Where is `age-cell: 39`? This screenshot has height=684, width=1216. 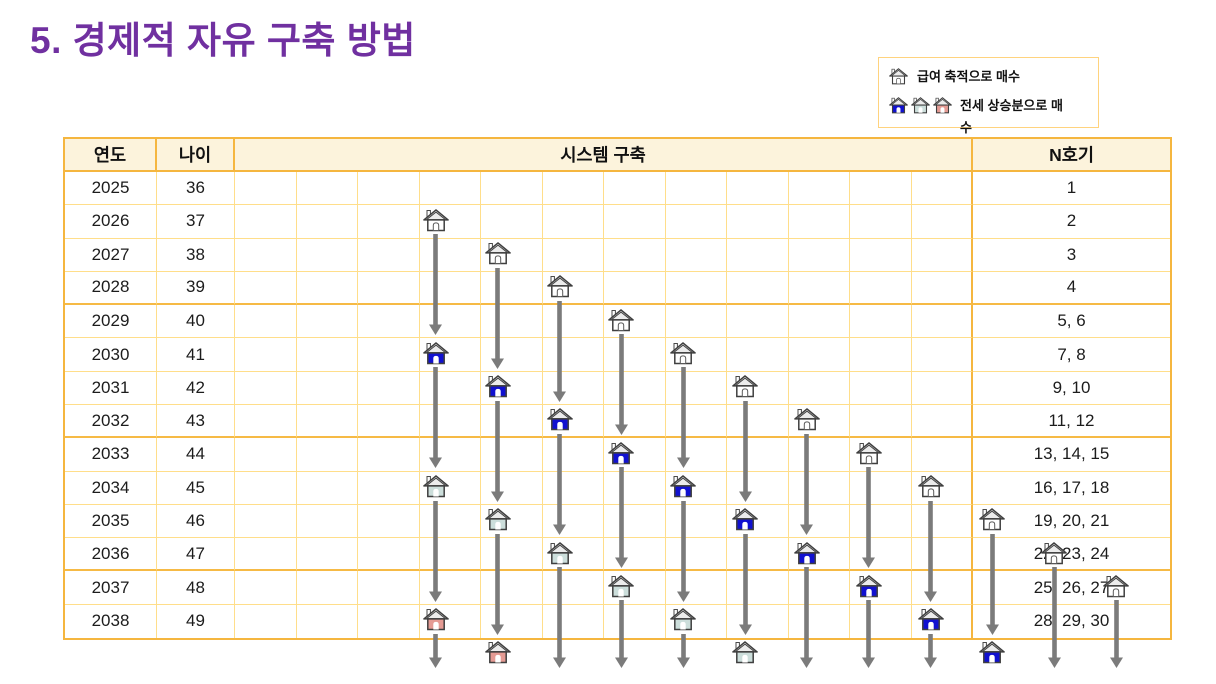
age-cell: 39 is located at coordinates (196, 288).